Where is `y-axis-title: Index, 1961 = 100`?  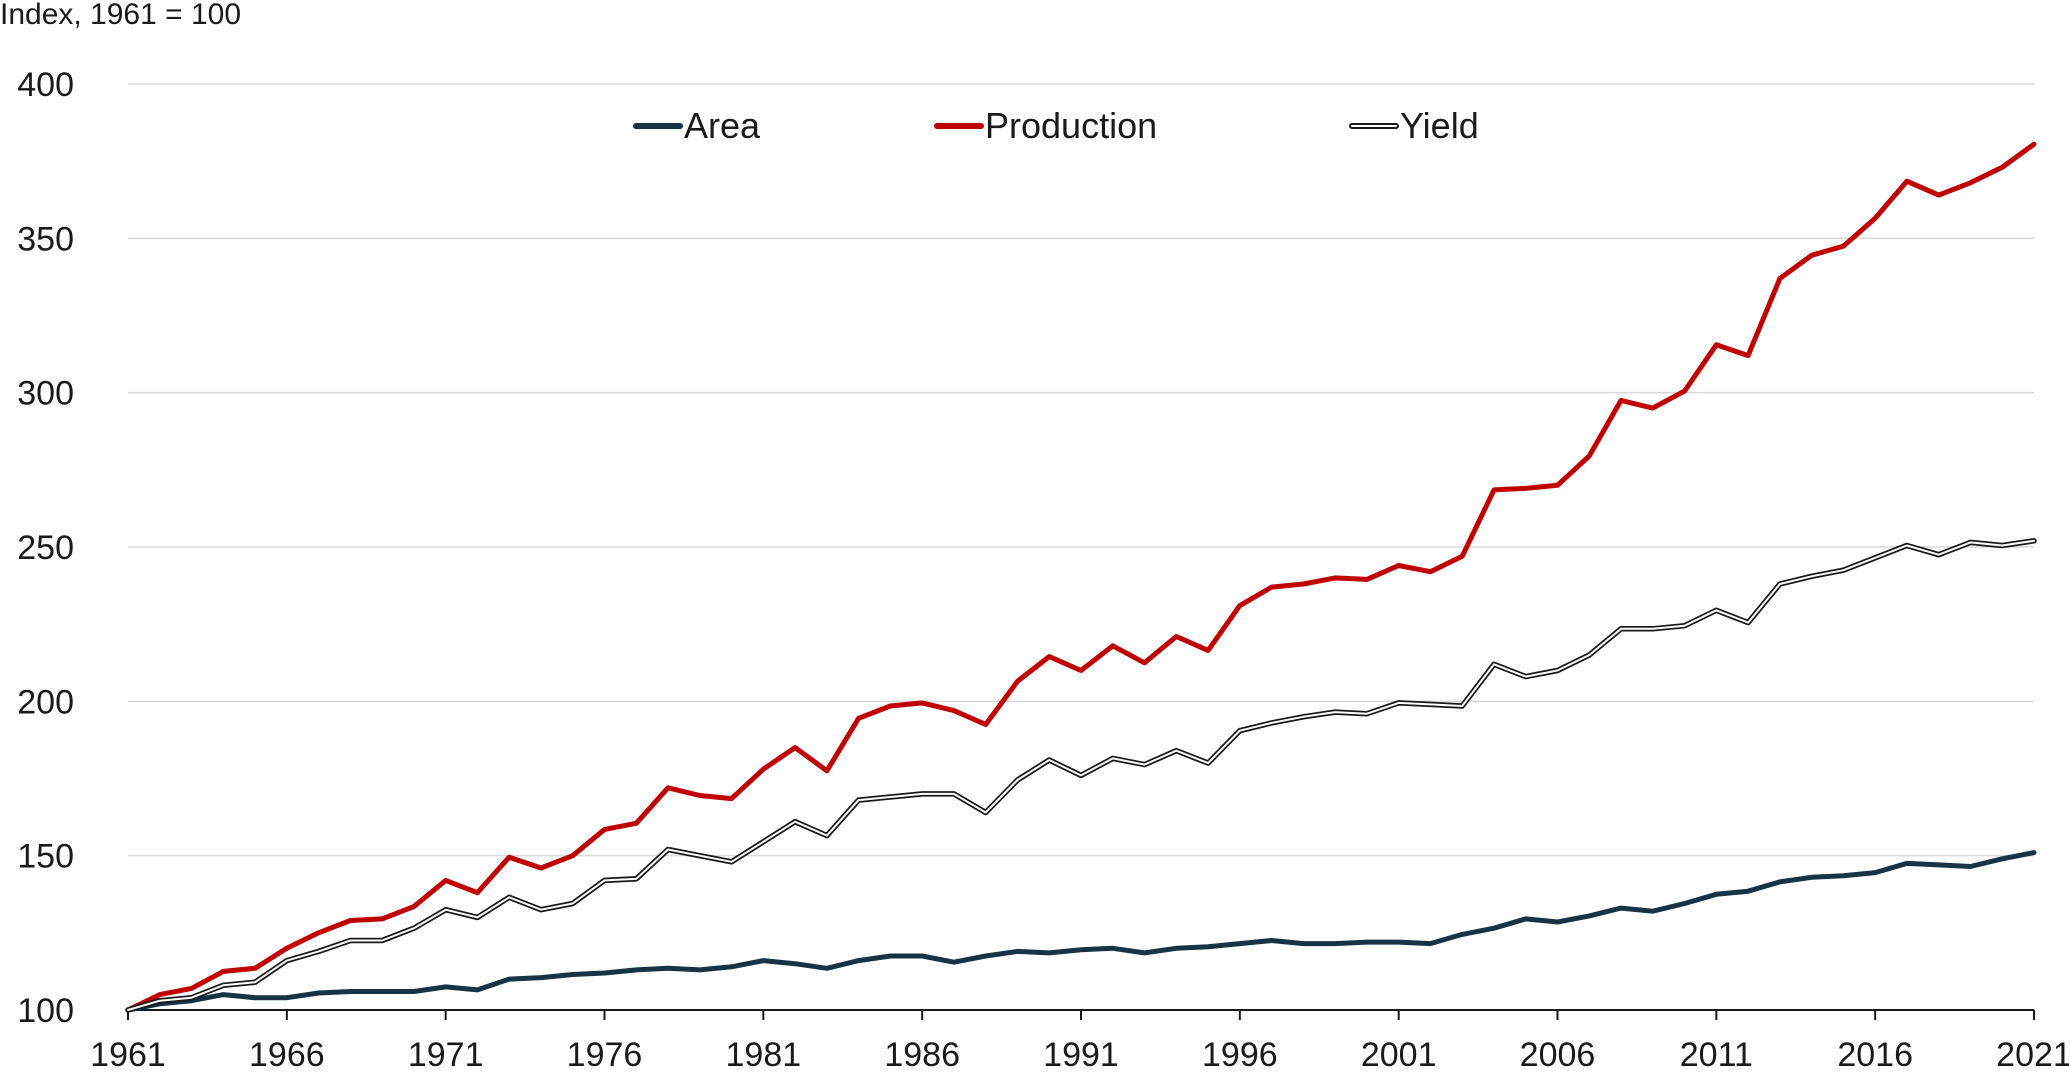 y-axis-title: Index, 1961 = 100 is located at coordinates (120, 15).